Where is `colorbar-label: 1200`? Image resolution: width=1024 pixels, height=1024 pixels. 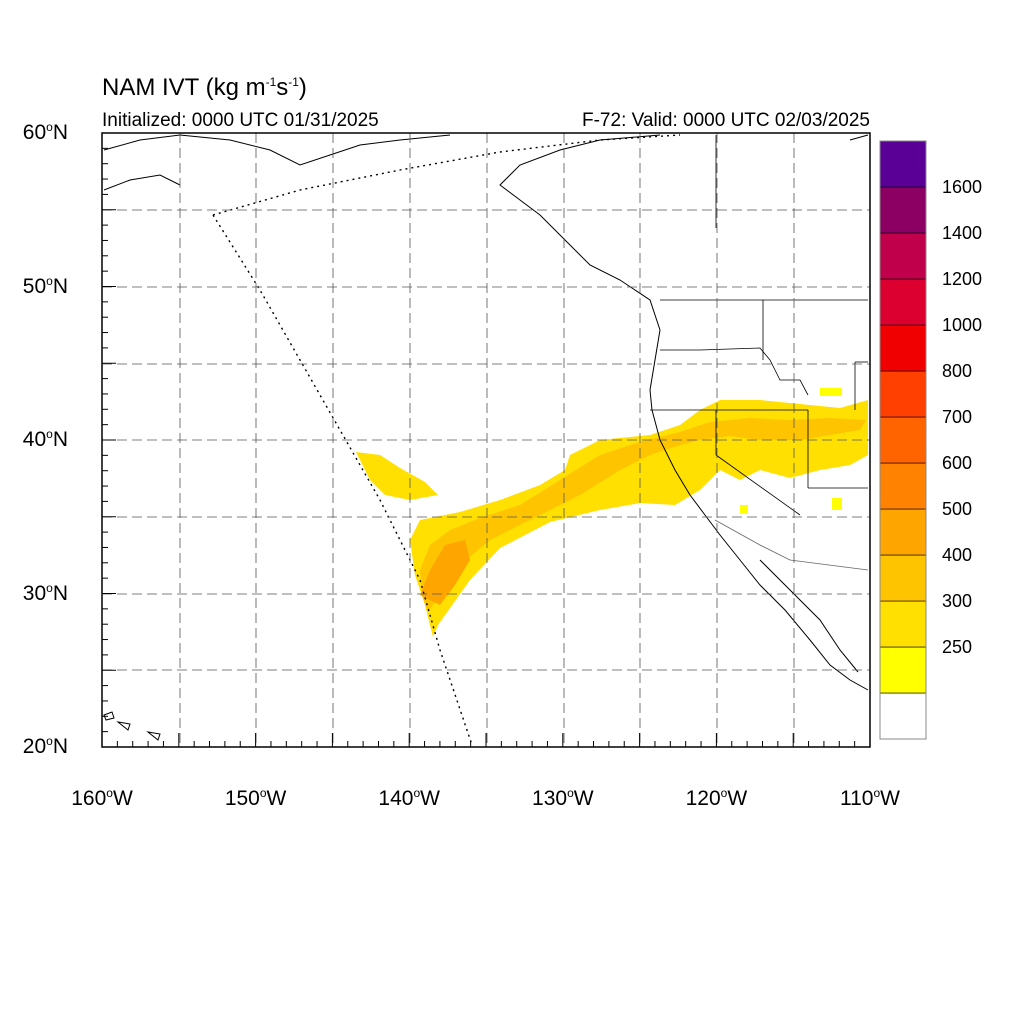 colorbar-label: 1200 is located at coordinates (962, 279).